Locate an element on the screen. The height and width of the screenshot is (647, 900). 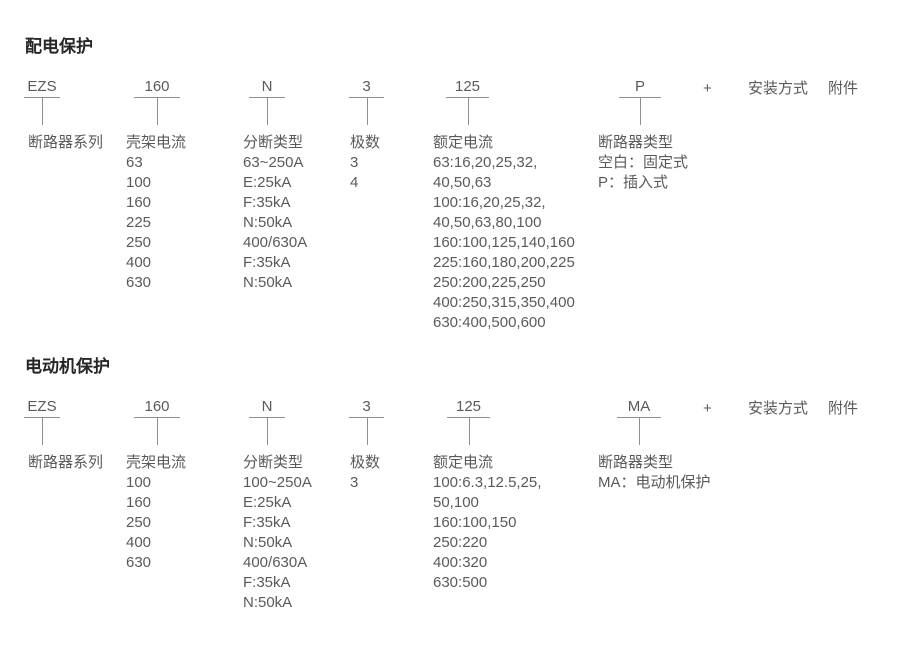
code-breaker-type-mark: MA is located at coordinates (639, 421).